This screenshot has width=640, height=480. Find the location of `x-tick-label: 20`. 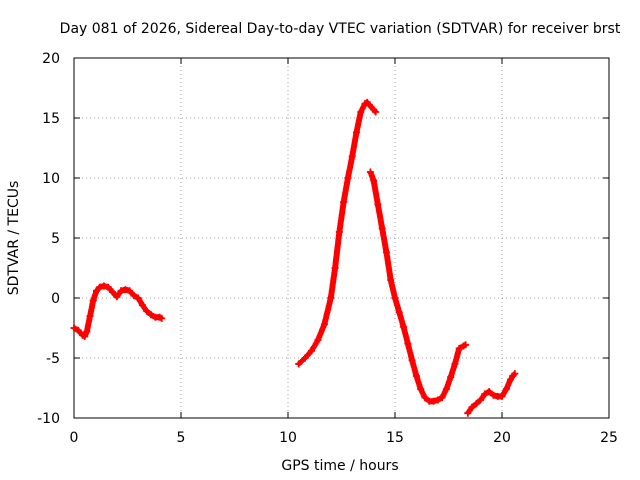

x-tick-label: 20 is located at coordinates (502, 438).